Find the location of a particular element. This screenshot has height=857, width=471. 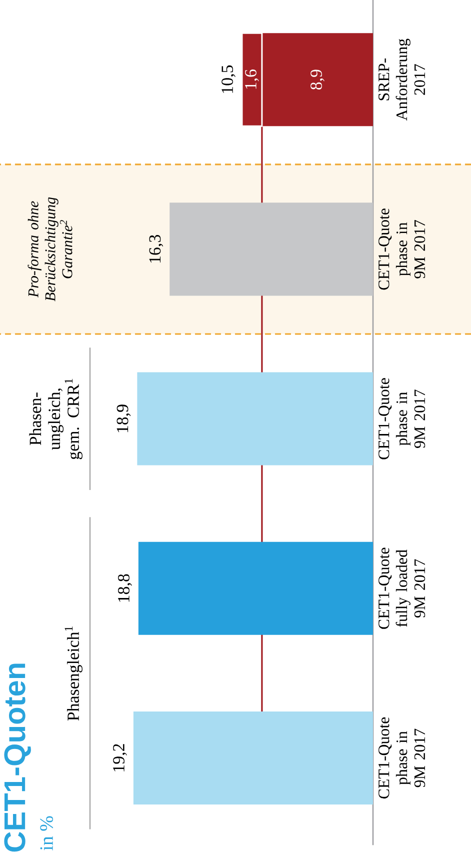

text: CET1-Quoten is located at coordinates (17, 758).